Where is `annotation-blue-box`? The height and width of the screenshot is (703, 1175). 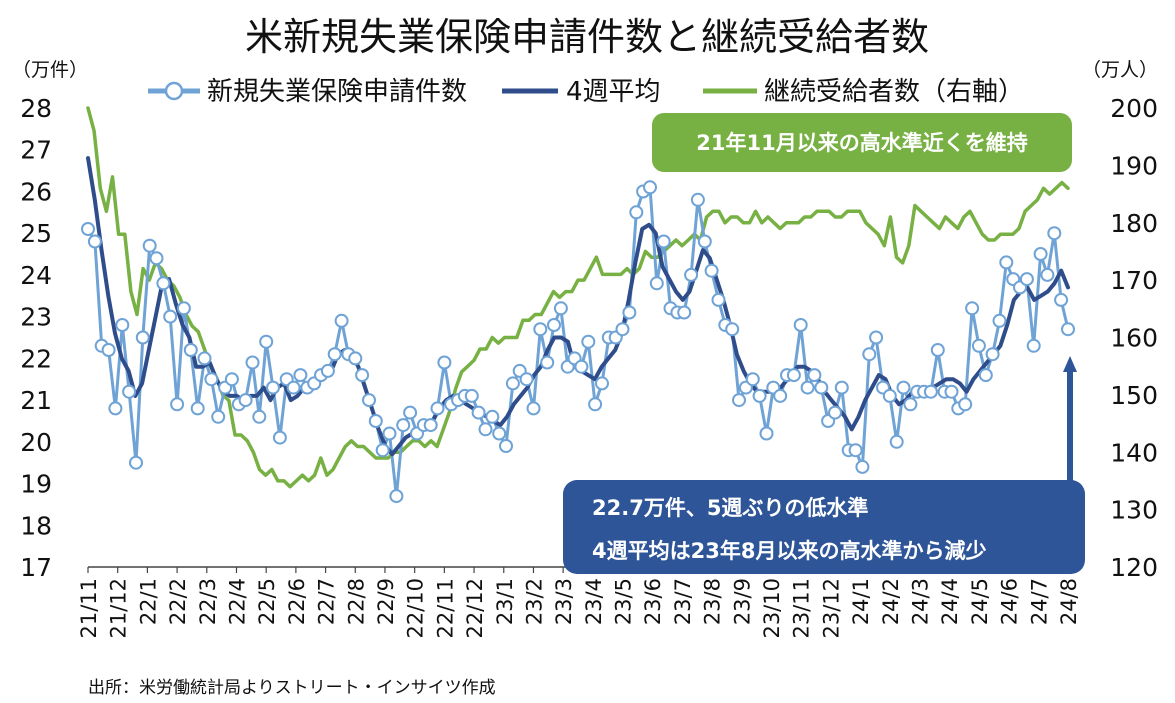 annotation-blue-box is located at coordinates (824, 527).